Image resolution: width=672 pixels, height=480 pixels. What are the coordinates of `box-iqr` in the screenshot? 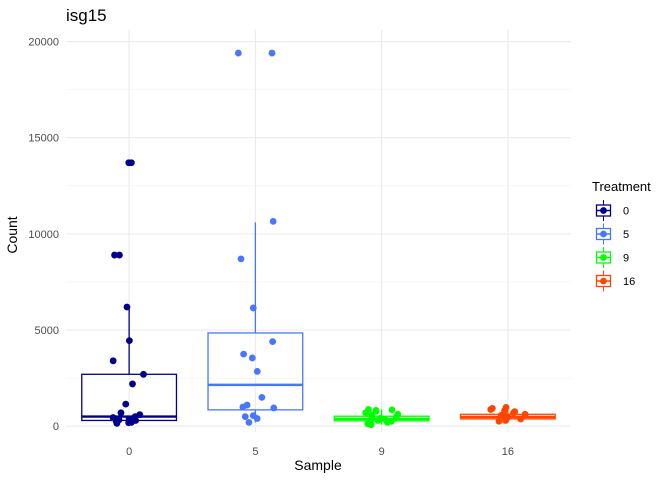 It's located at (255, 371).